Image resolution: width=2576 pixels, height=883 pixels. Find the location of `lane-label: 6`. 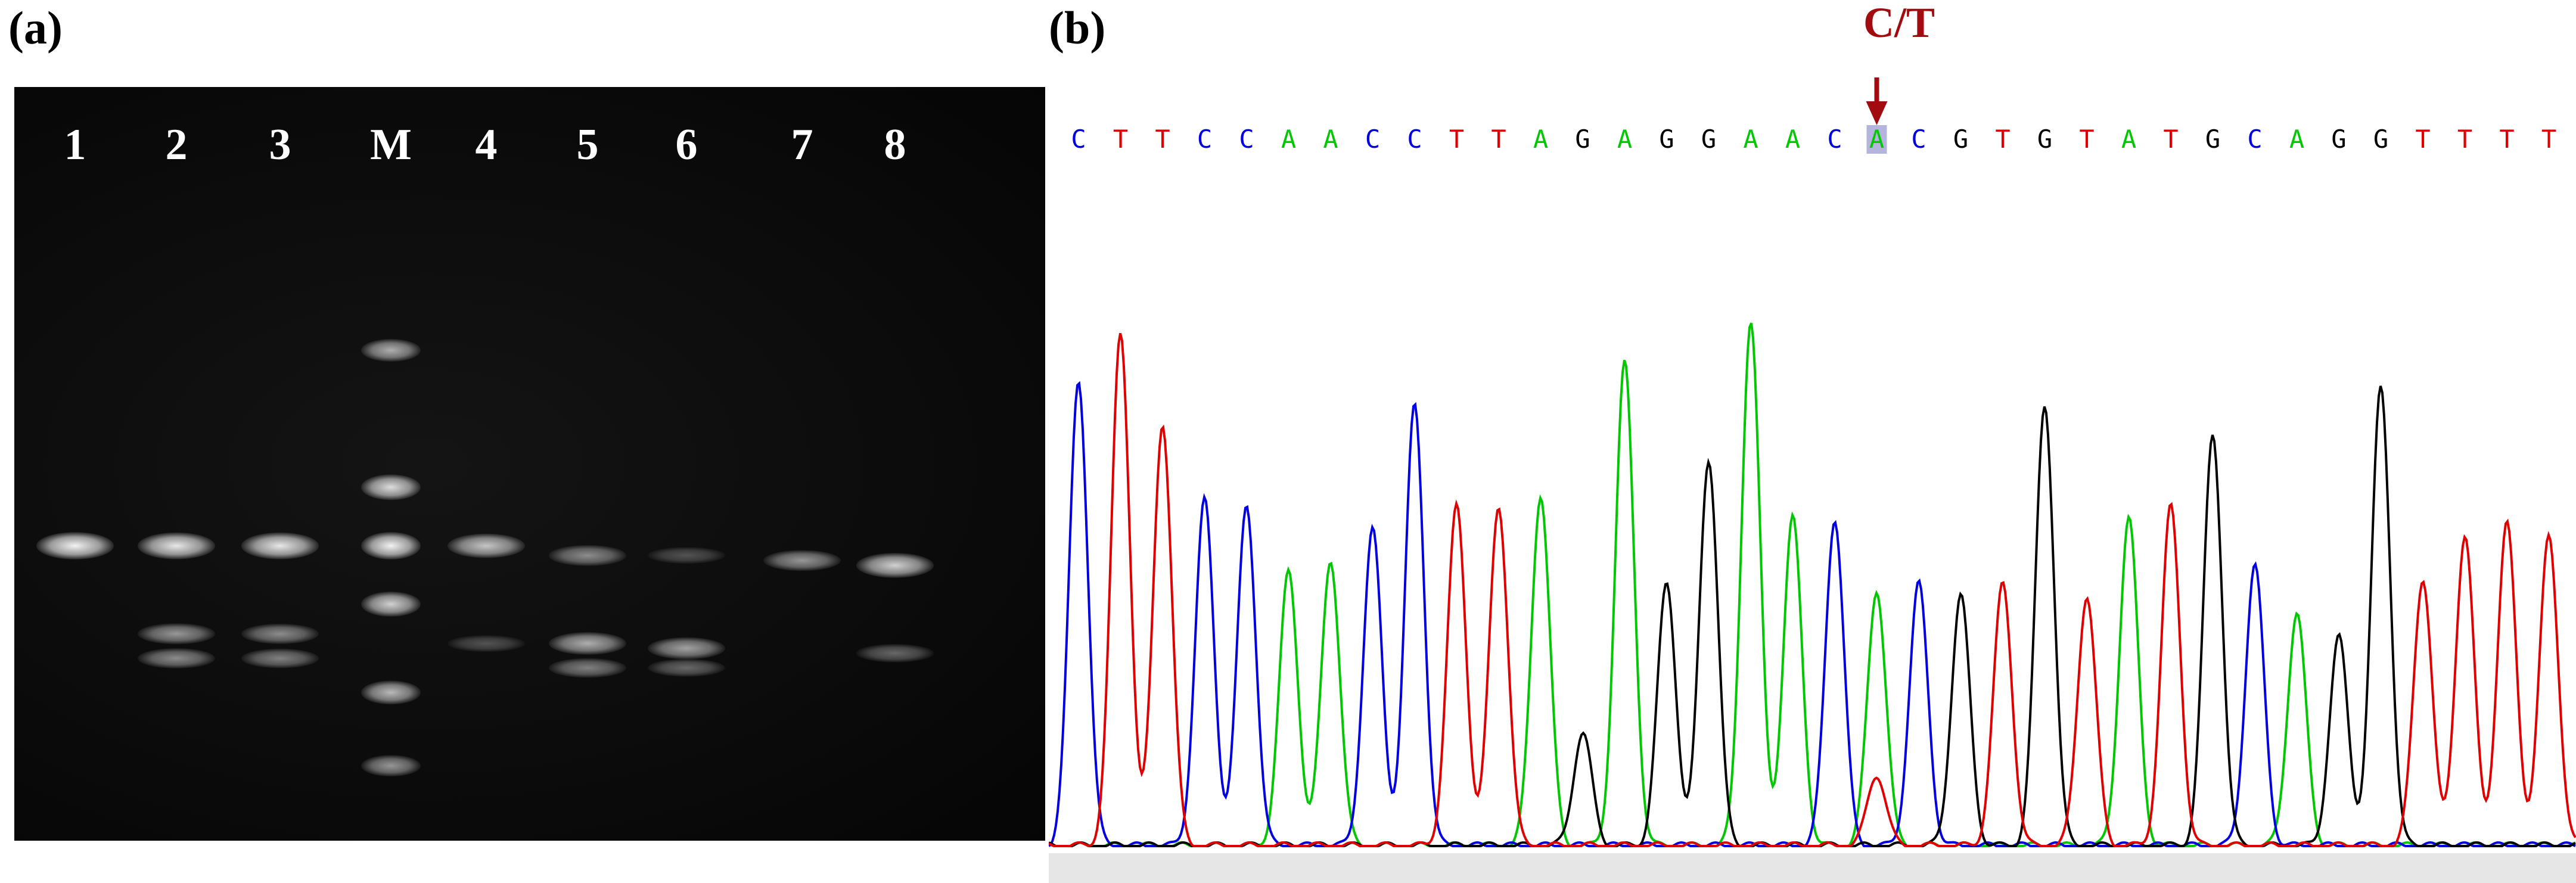

lane-label: 6 is located at coordinates (686, 144).